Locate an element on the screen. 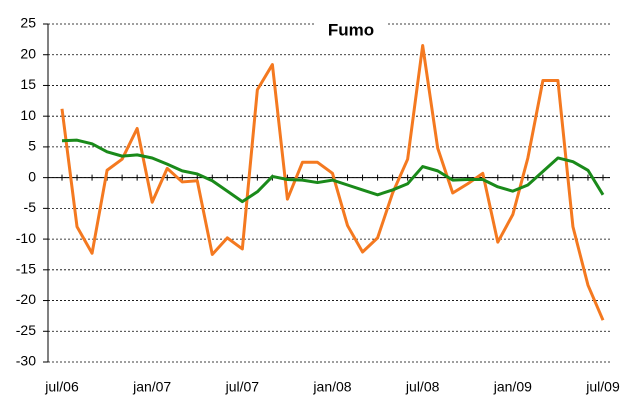  title-background is located at coordinates (351, 31).